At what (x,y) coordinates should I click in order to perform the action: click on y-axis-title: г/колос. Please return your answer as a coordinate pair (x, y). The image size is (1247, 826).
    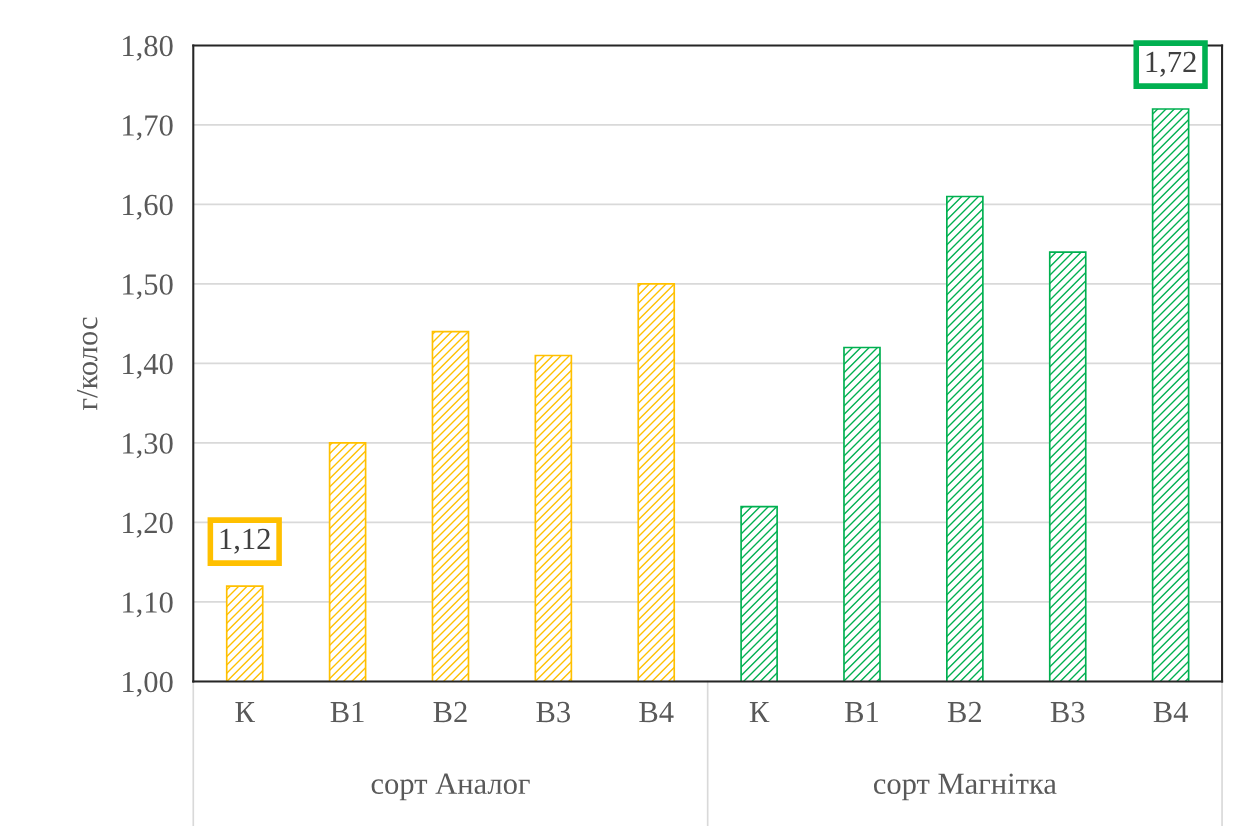
    Looking at the image, I should click on (87, 363).